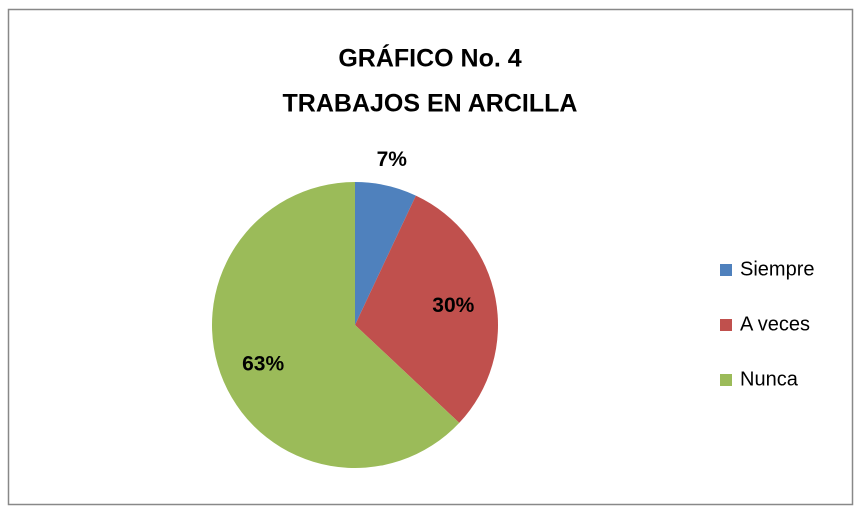  I want to click on data-label: 30%, so click(453, 305).